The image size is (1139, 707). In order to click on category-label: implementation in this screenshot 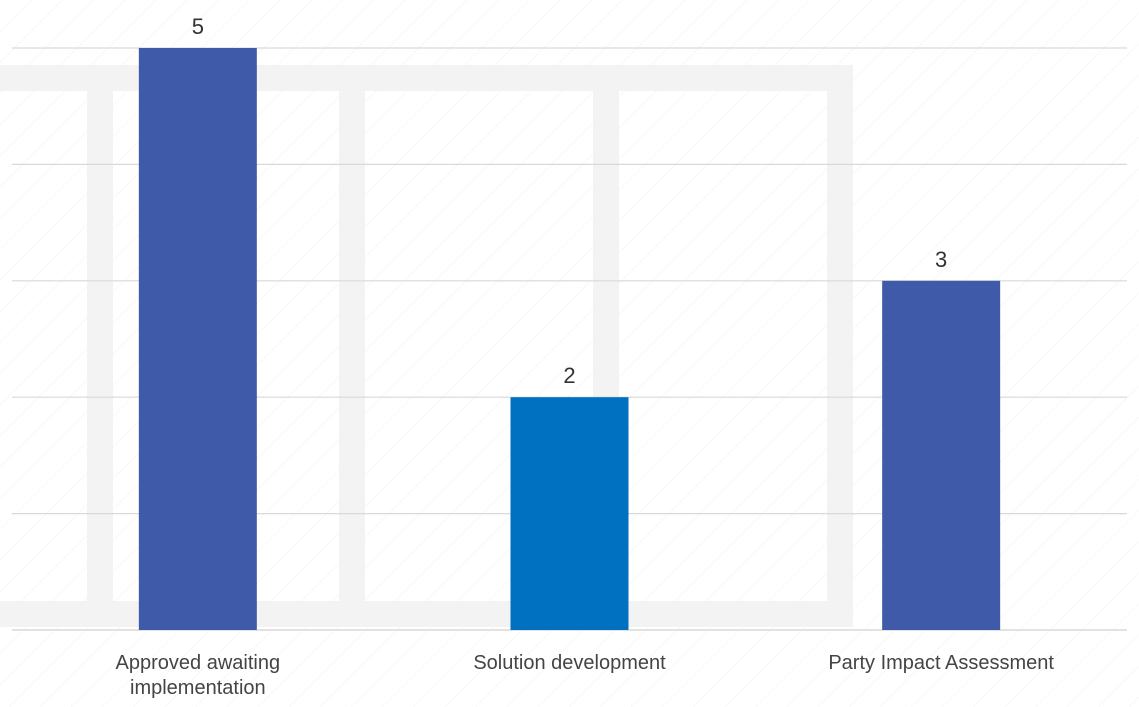, I will do `click(198, 688)`.